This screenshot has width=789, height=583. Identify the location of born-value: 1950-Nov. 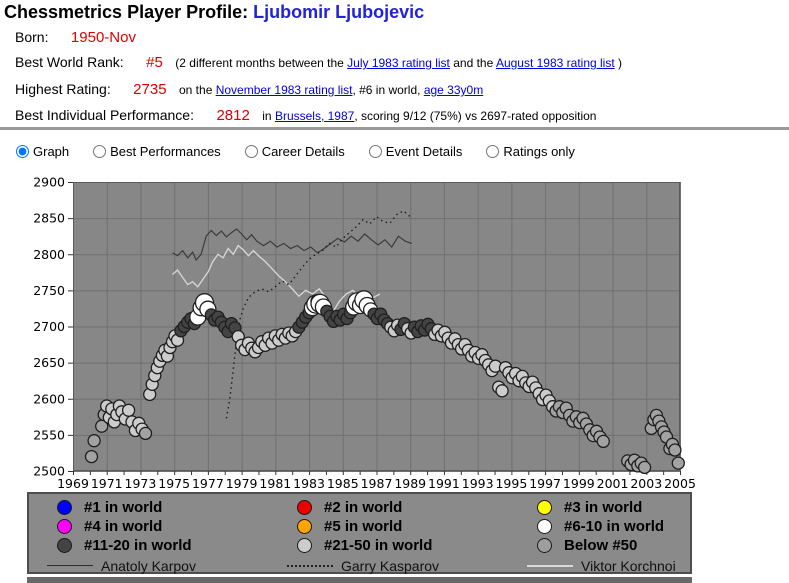
(103, 37).